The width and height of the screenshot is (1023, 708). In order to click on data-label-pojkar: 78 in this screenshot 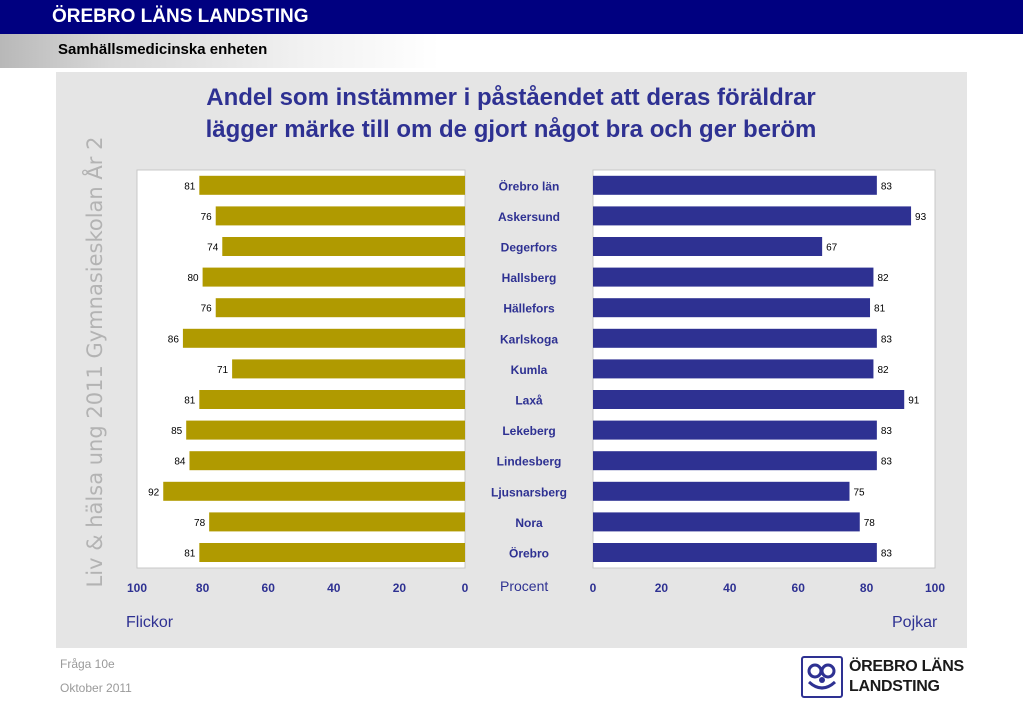, I will do `click(870, 523)`.